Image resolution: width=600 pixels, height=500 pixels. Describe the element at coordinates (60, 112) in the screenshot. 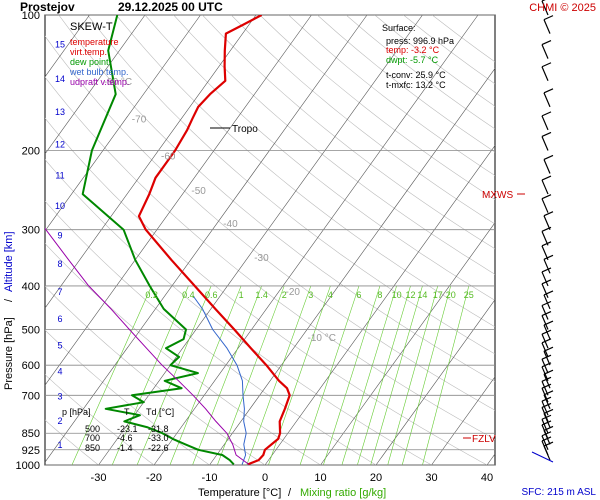

I see `altitude-tick-label: 13` at that location.